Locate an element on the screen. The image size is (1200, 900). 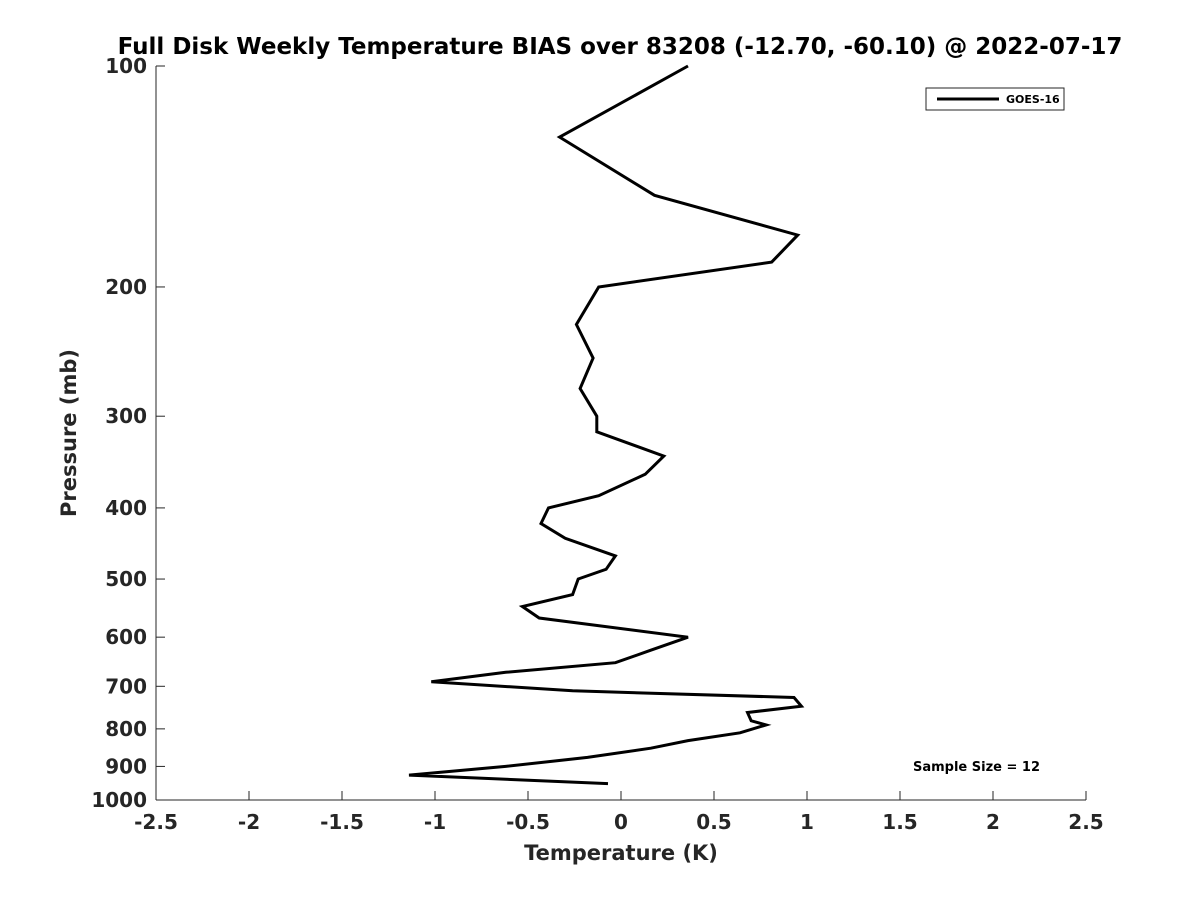
x-tick-label: -2 is located at coordinates (249, 822).